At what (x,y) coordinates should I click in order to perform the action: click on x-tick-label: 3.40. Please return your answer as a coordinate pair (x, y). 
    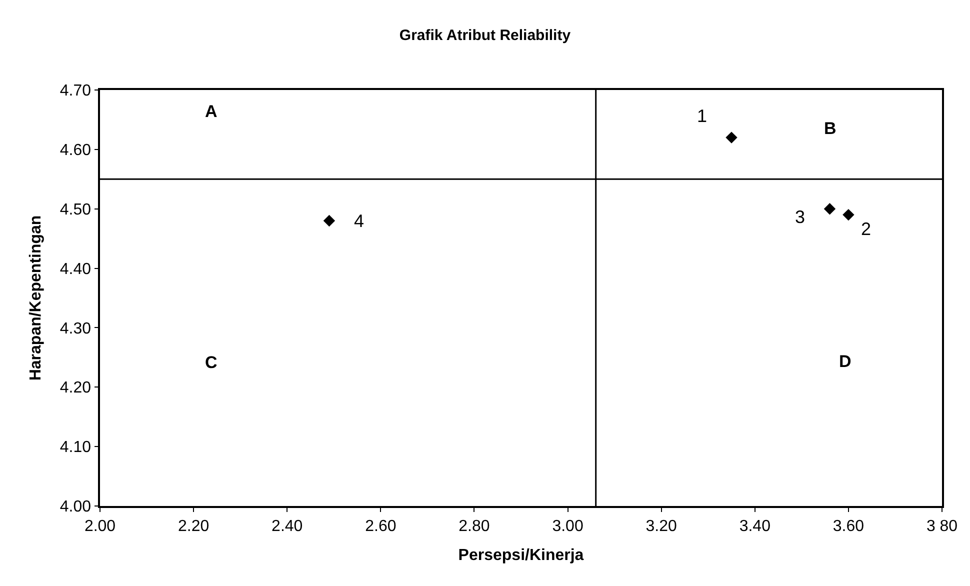
    Looking at the image, I should click on (755, 526).